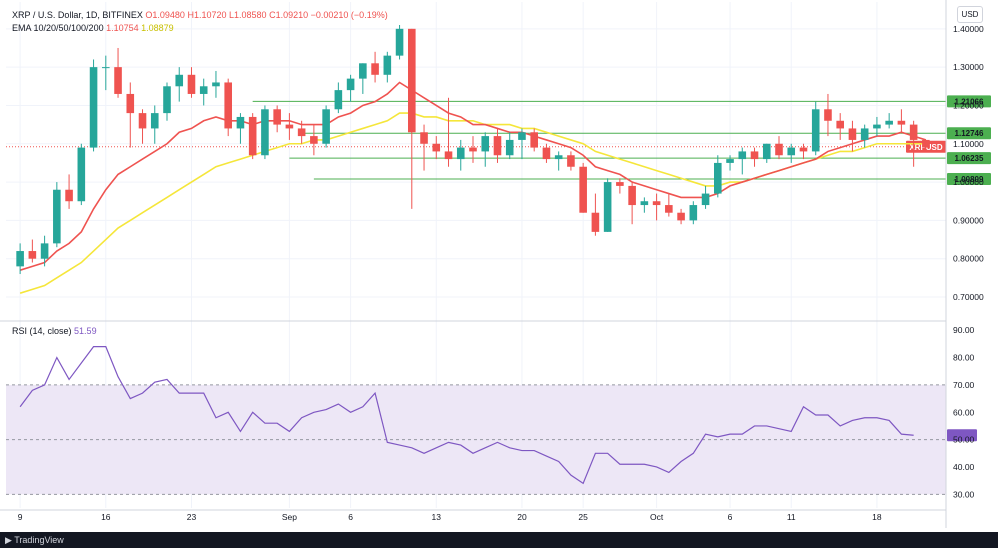  Describe the element at coordinates (968, 29) in the screenshot. I see `price-tick-label: 1.40000` at that location.